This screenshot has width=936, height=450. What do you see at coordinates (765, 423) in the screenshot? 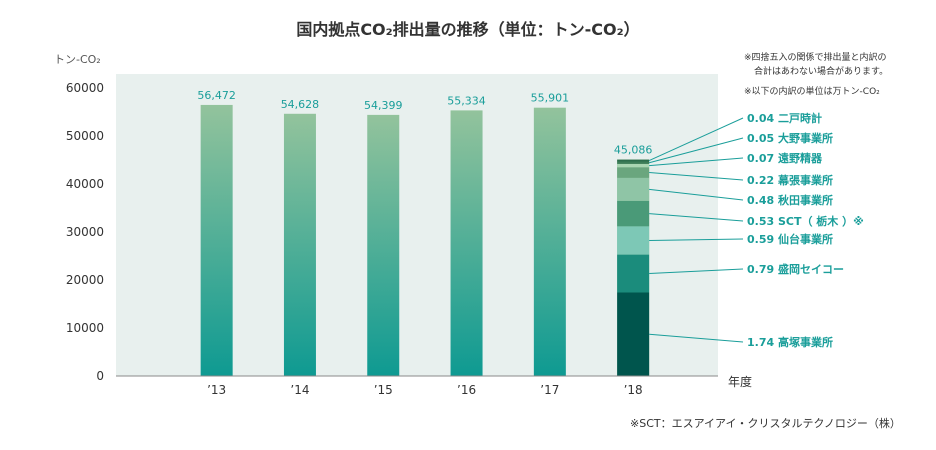
I see `footnote: ※SCT：エスアイアイ・クリスタルテクノロジー（株）` at bounding box center [765, 423].